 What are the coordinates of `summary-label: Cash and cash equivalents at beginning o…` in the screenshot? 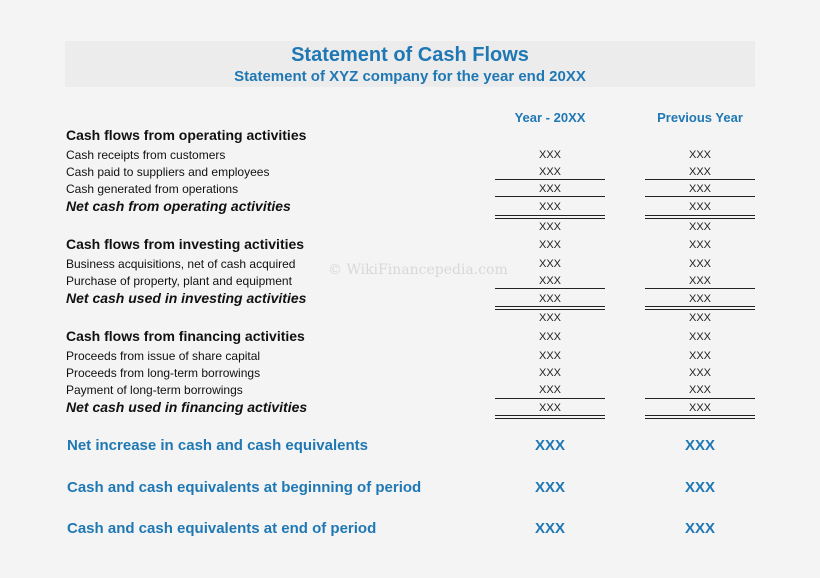 It's located at (244, 487).